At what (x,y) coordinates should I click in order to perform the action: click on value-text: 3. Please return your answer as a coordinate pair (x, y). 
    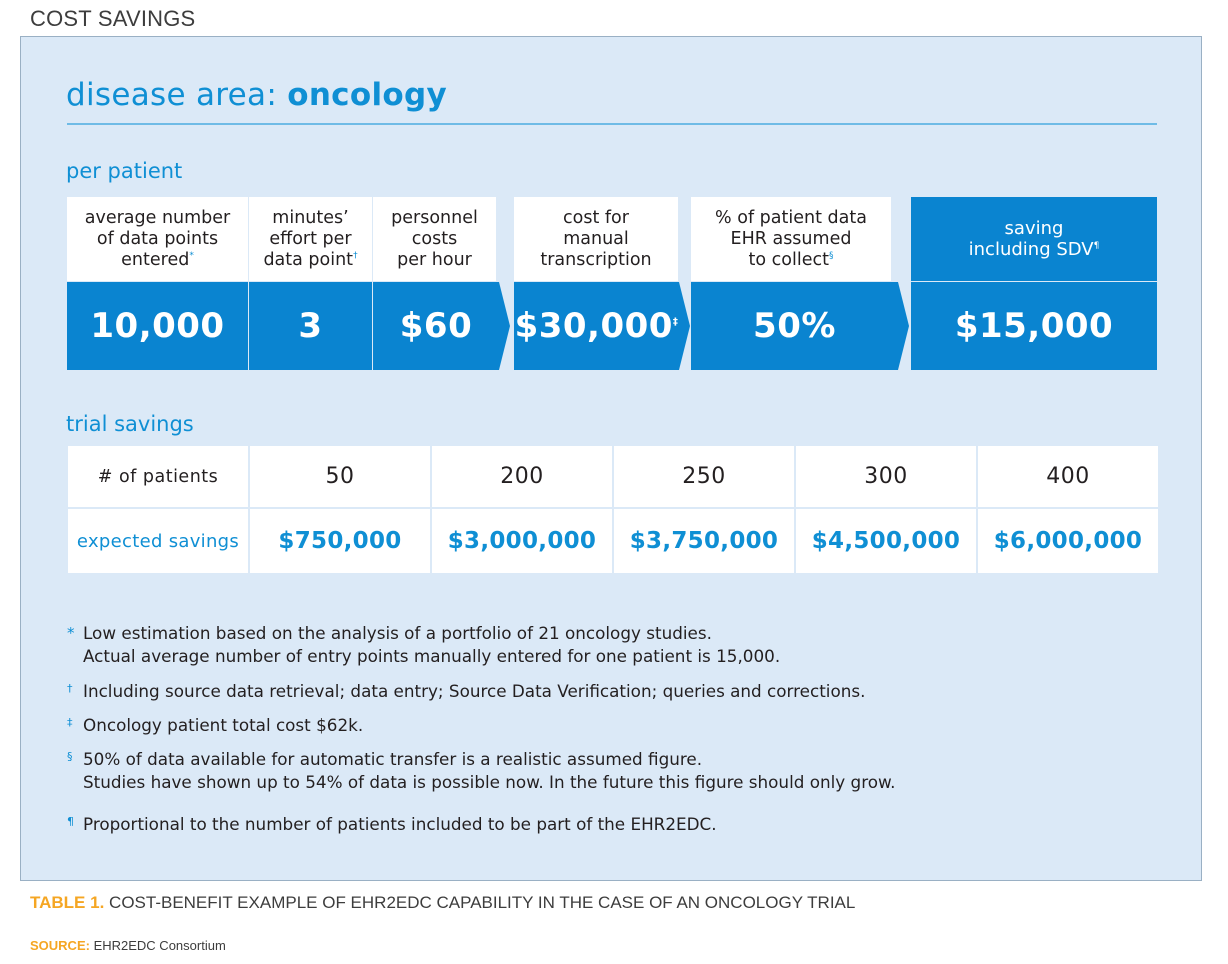
    Looking at the image, I should click on (310, 326).